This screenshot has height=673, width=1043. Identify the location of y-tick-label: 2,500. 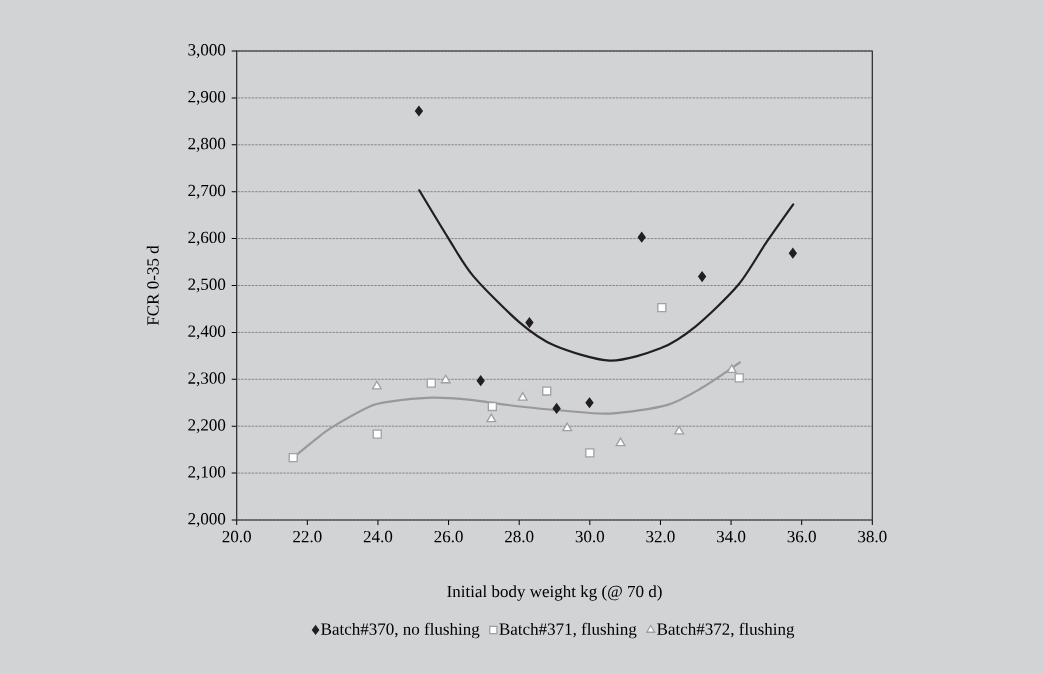
(207, 285).